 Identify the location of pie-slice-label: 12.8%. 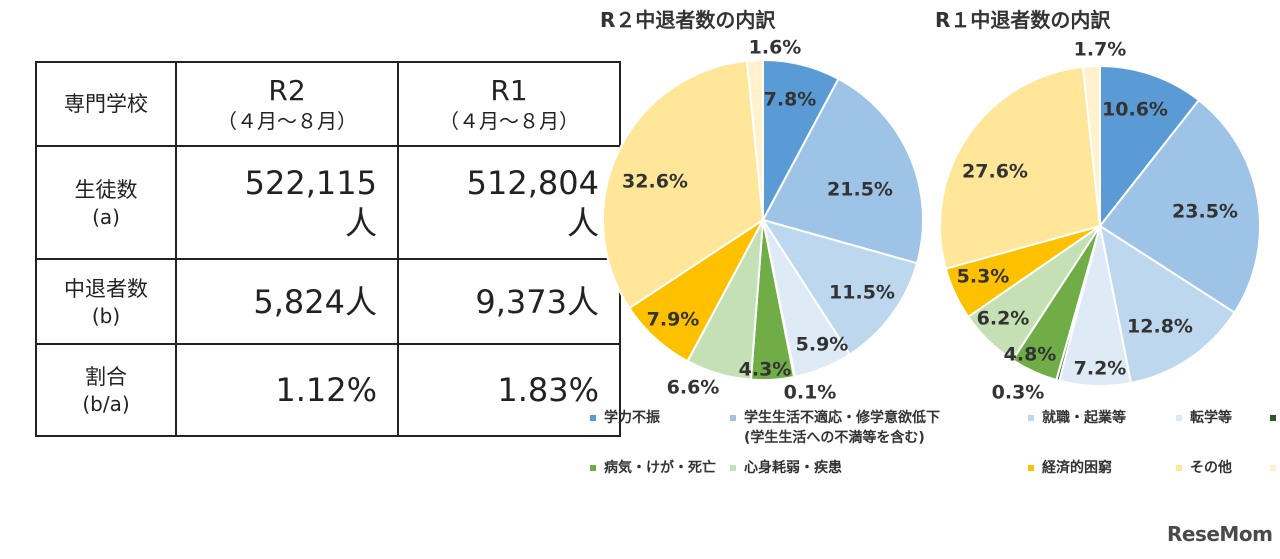
(1160, 327).